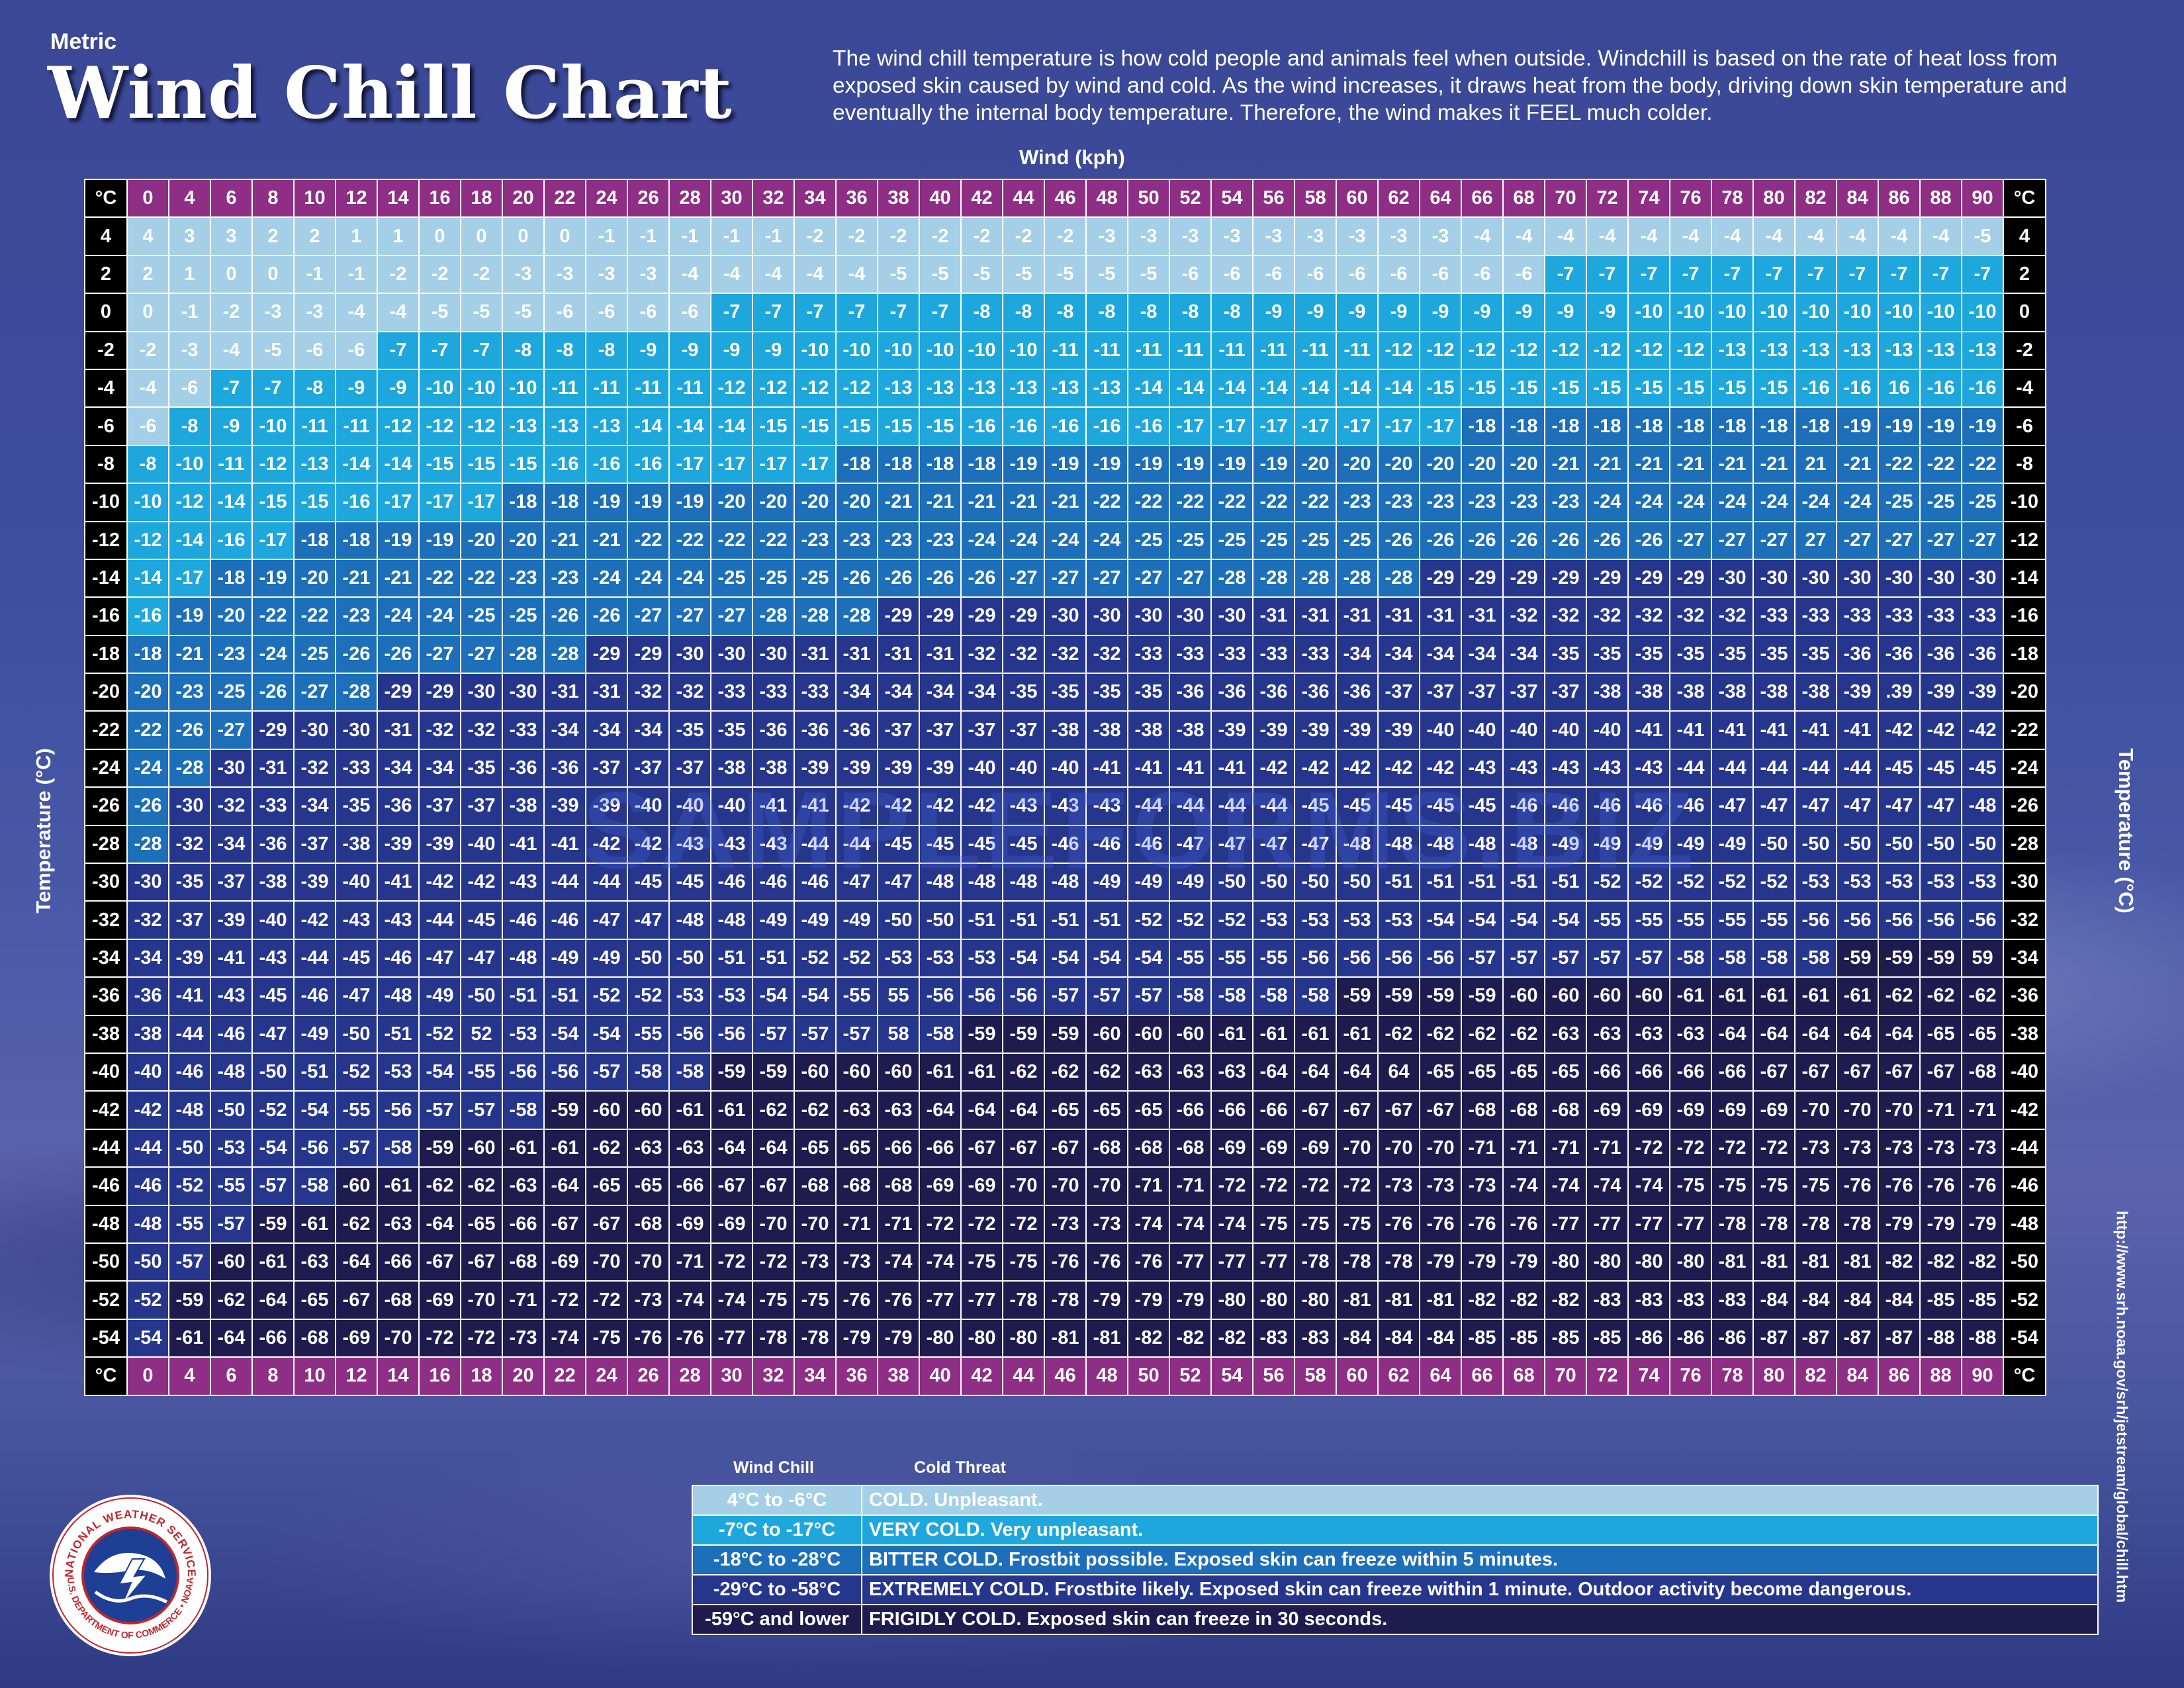 The width and height of the screenshot is (2184, 1688). What do you see at coordinates (147, 198) in the screenshot?
I see `wind-header-cell: 0` at bounding box center [147, 198].